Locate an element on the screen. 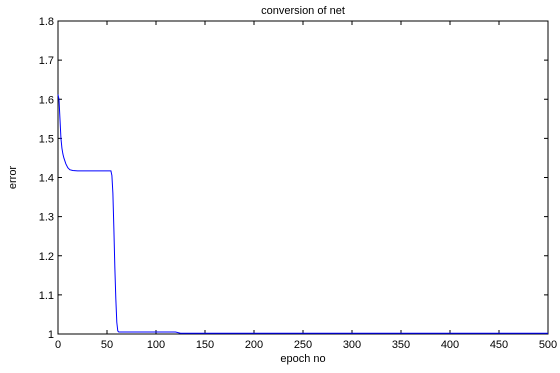 The height and width of the screenshot is (373, 560). y-tick-label: 1.1 is located at coordinates (46, 296).